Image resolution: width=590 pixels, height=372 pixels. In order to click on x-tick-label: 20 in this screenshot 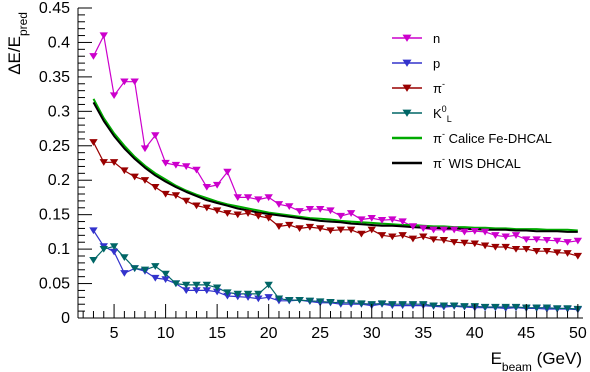, I will do `click(269, 333)`.